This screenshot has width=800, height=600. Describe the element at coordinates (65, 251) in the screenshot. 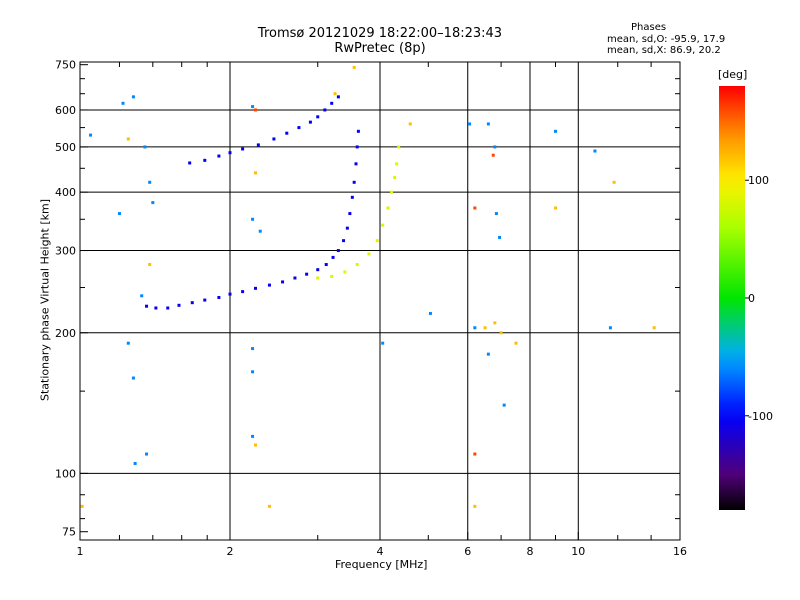

I see `y-tick-label: 300` at that location.